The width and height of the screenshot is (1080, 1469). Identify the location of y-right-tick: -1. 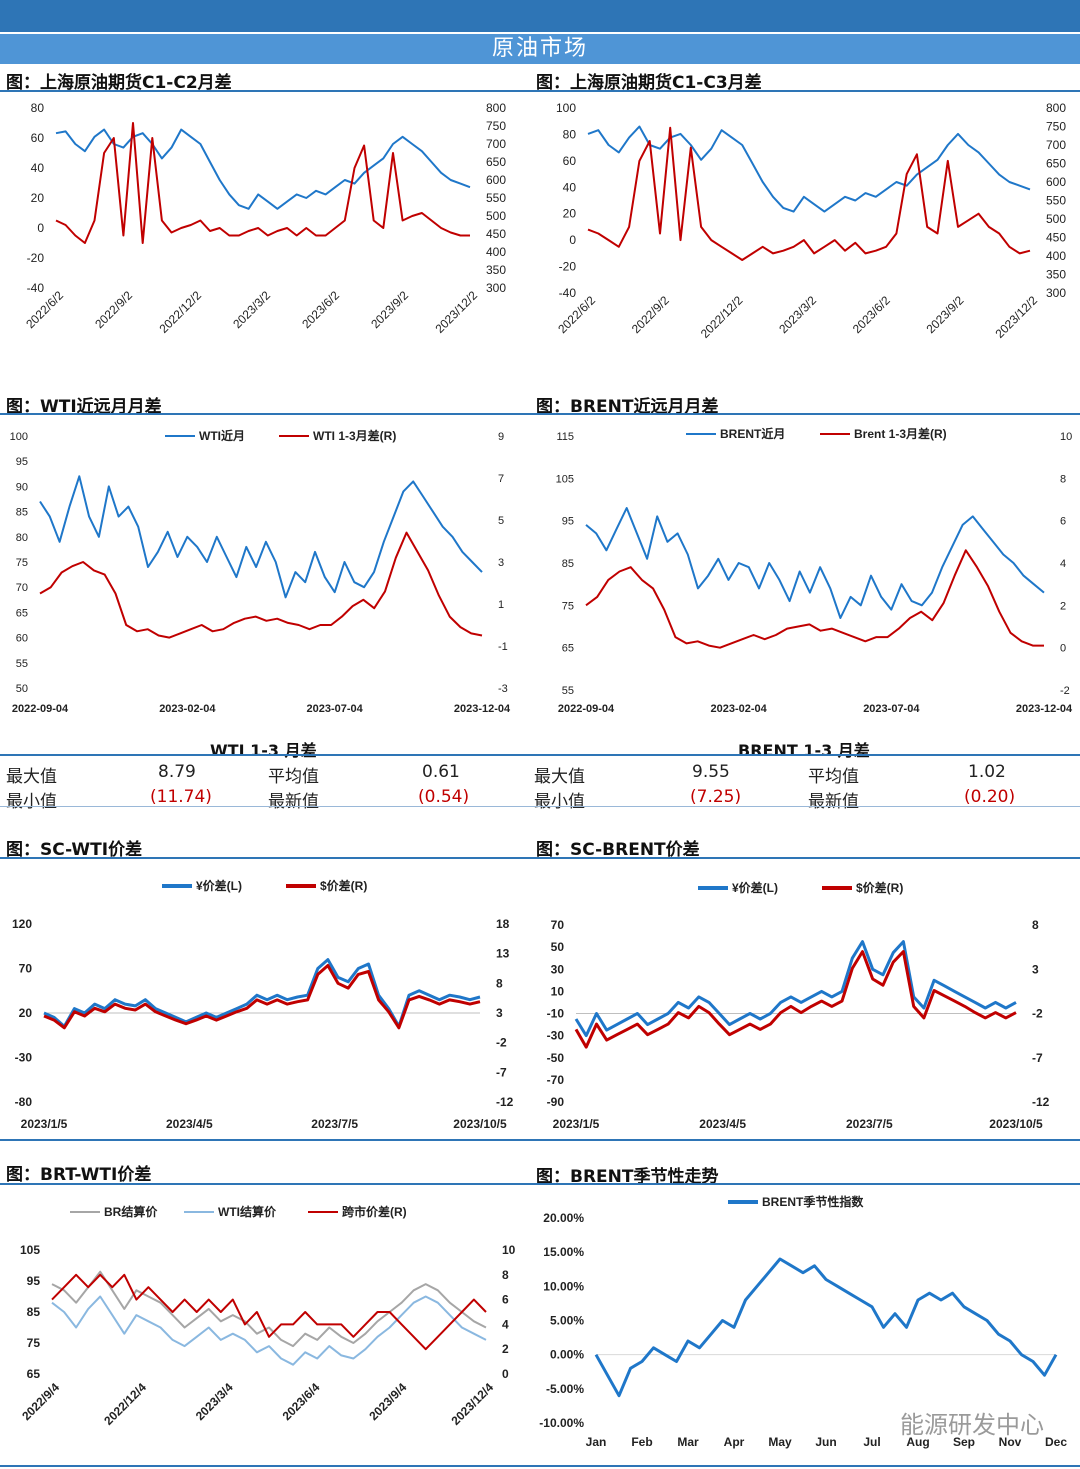
(503, 647).